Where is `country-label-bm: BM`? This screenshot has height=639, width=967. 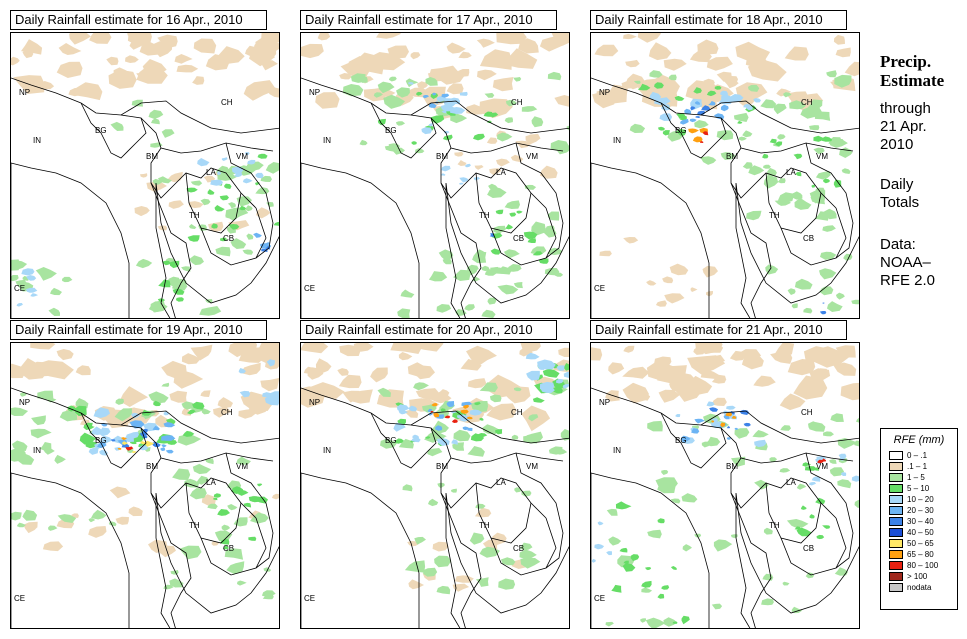 country-label-bm: BM is located at coordinates (152, 466).